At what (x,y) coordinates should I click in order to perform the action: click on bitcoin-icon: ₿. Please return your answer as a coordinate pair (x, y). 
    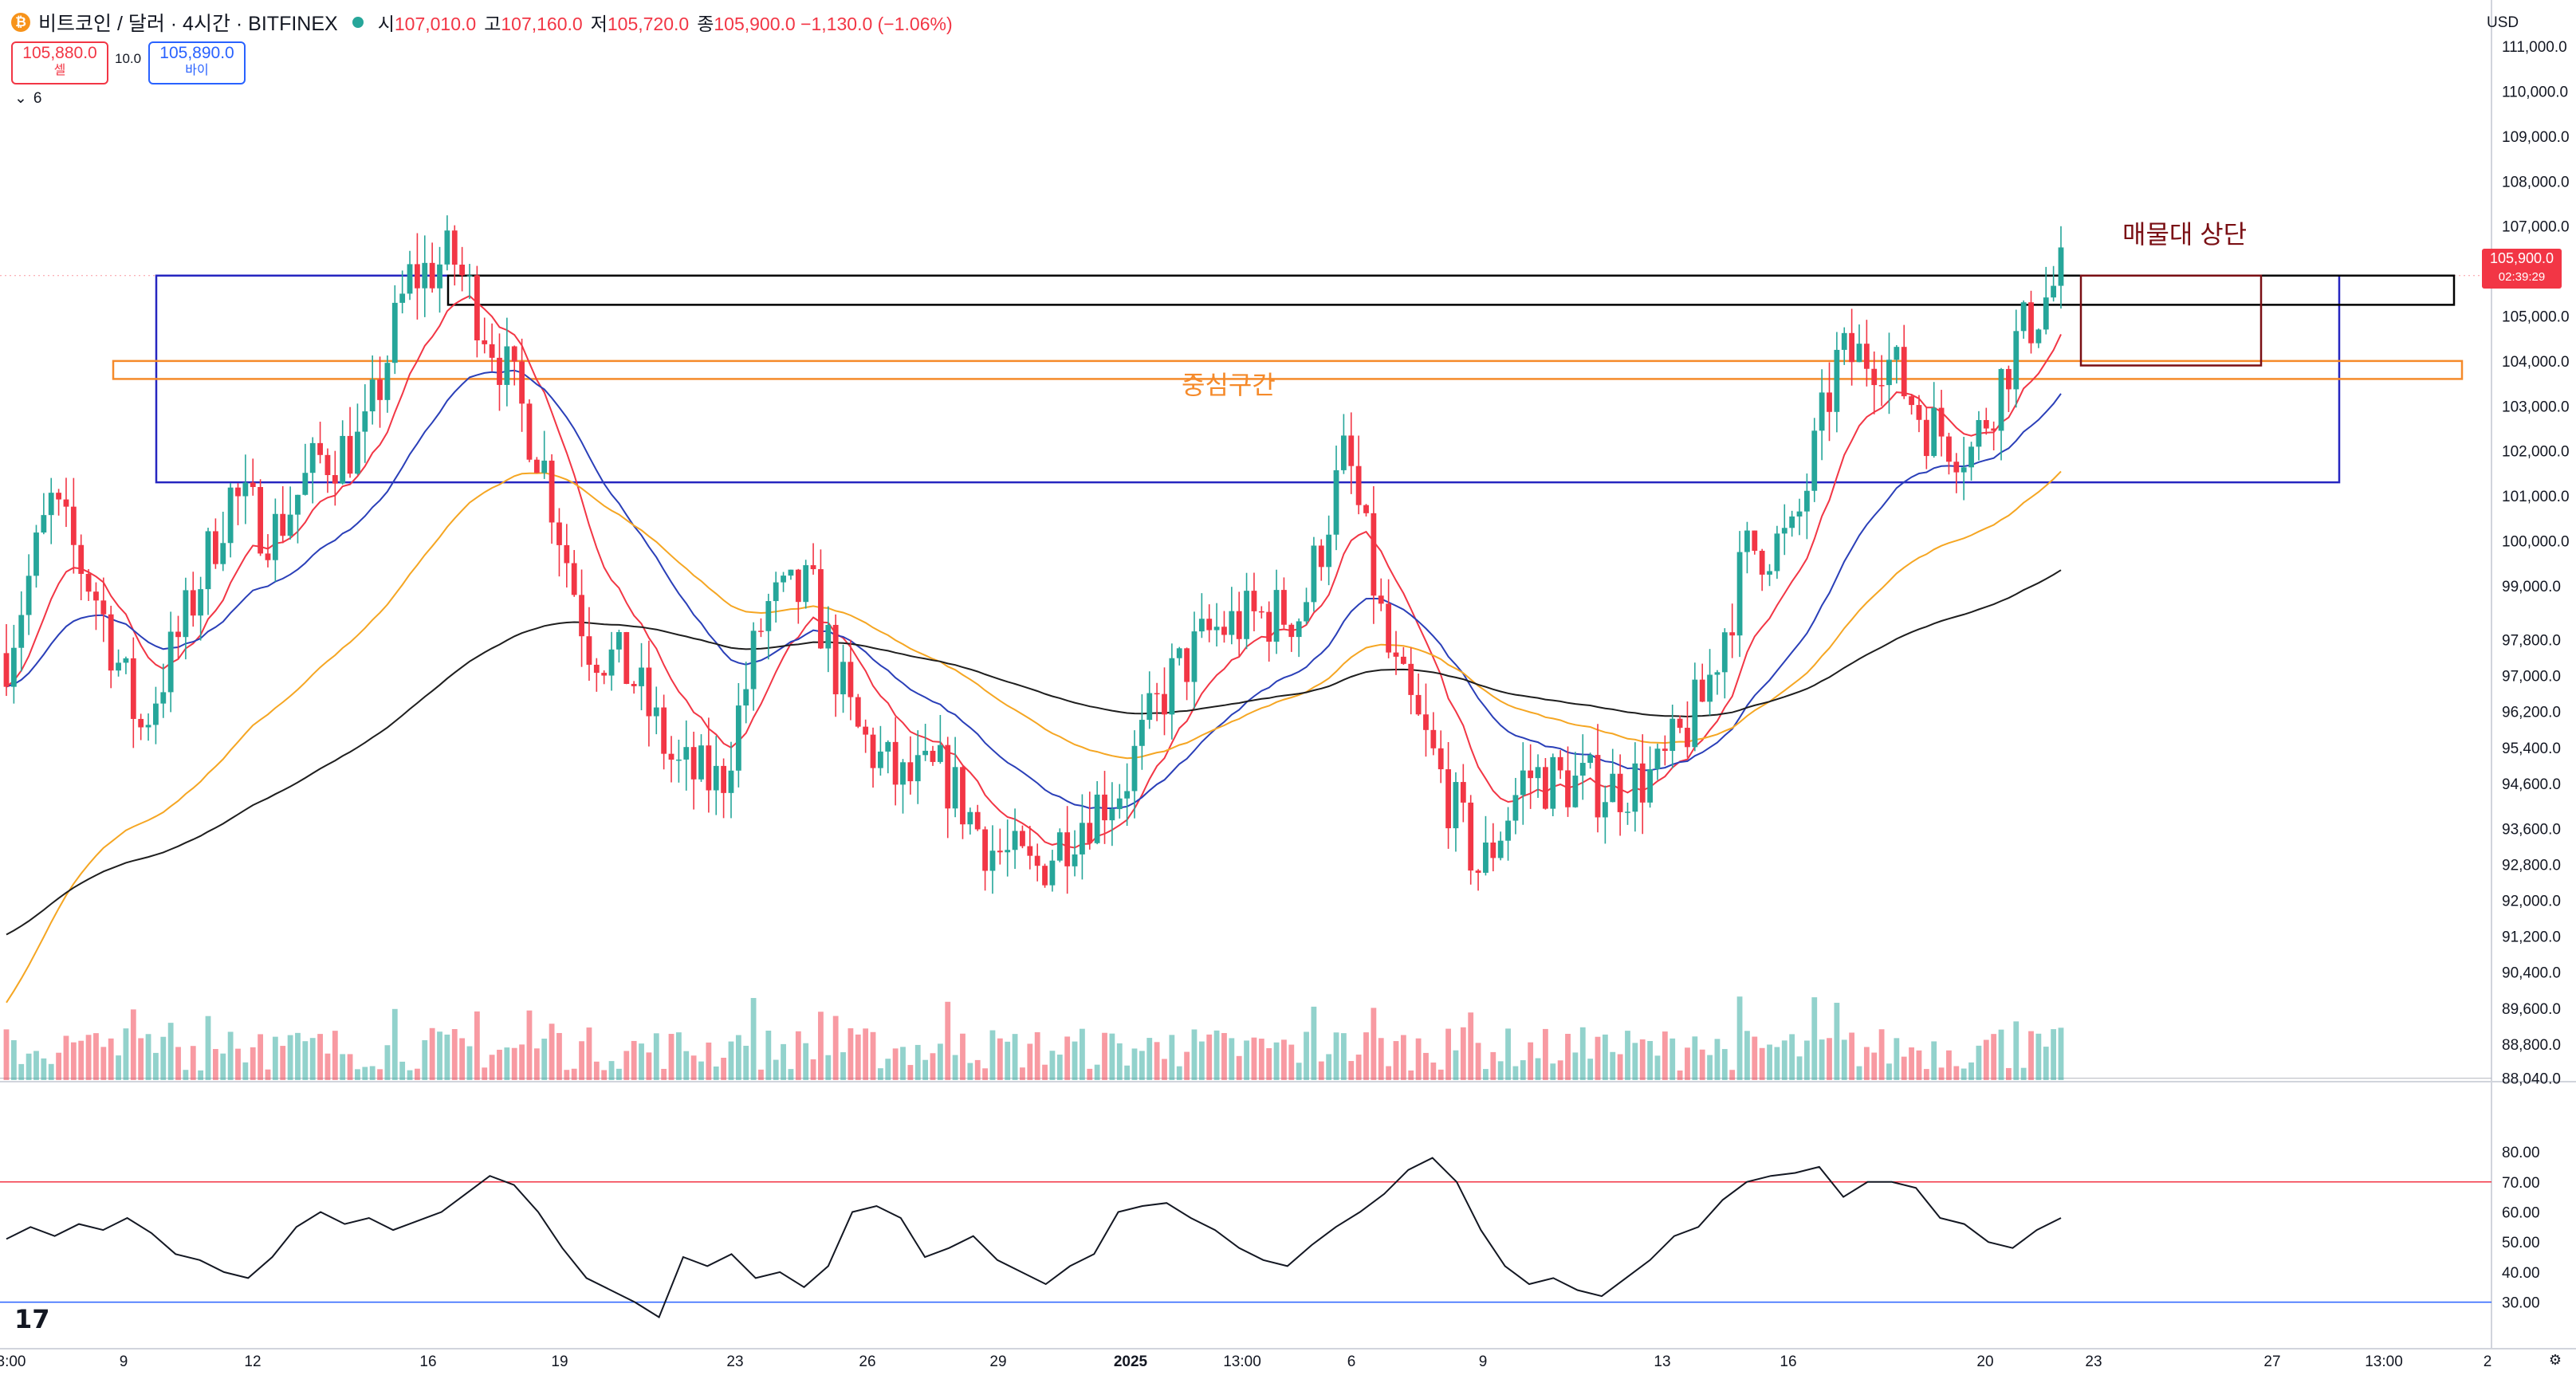
    Looking at the image, I should click on (21, 23).